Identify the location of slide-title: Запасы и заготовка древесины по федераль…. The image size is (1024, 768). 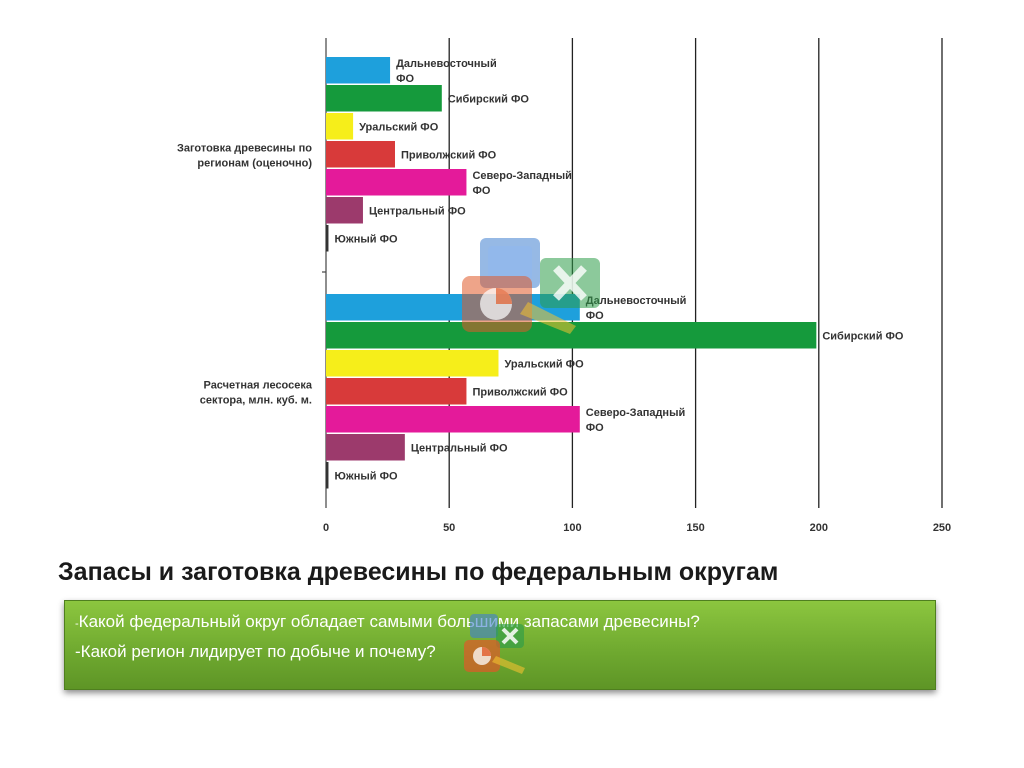
(418, 572).